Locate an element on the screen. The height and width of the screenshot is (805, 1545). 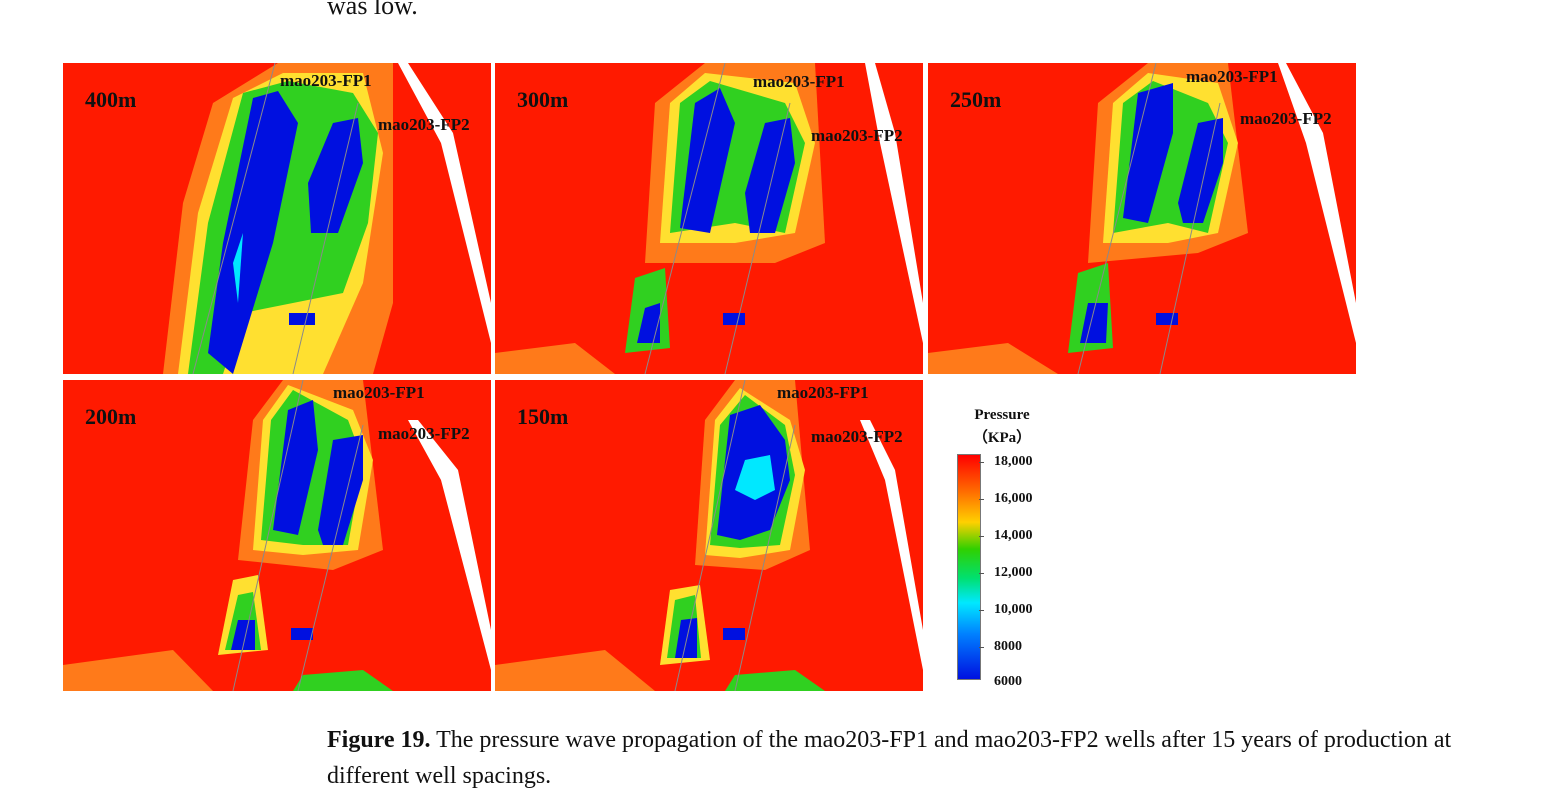
legend-tick-label: 6000 is located at coordinates (1008, 681).